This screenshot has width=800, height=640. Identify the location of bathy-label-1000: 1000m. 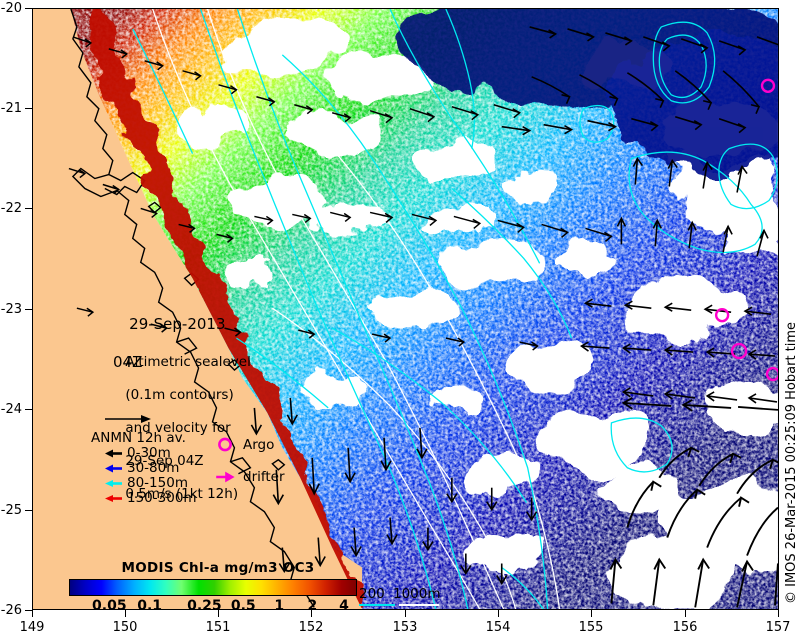
(417, 594).